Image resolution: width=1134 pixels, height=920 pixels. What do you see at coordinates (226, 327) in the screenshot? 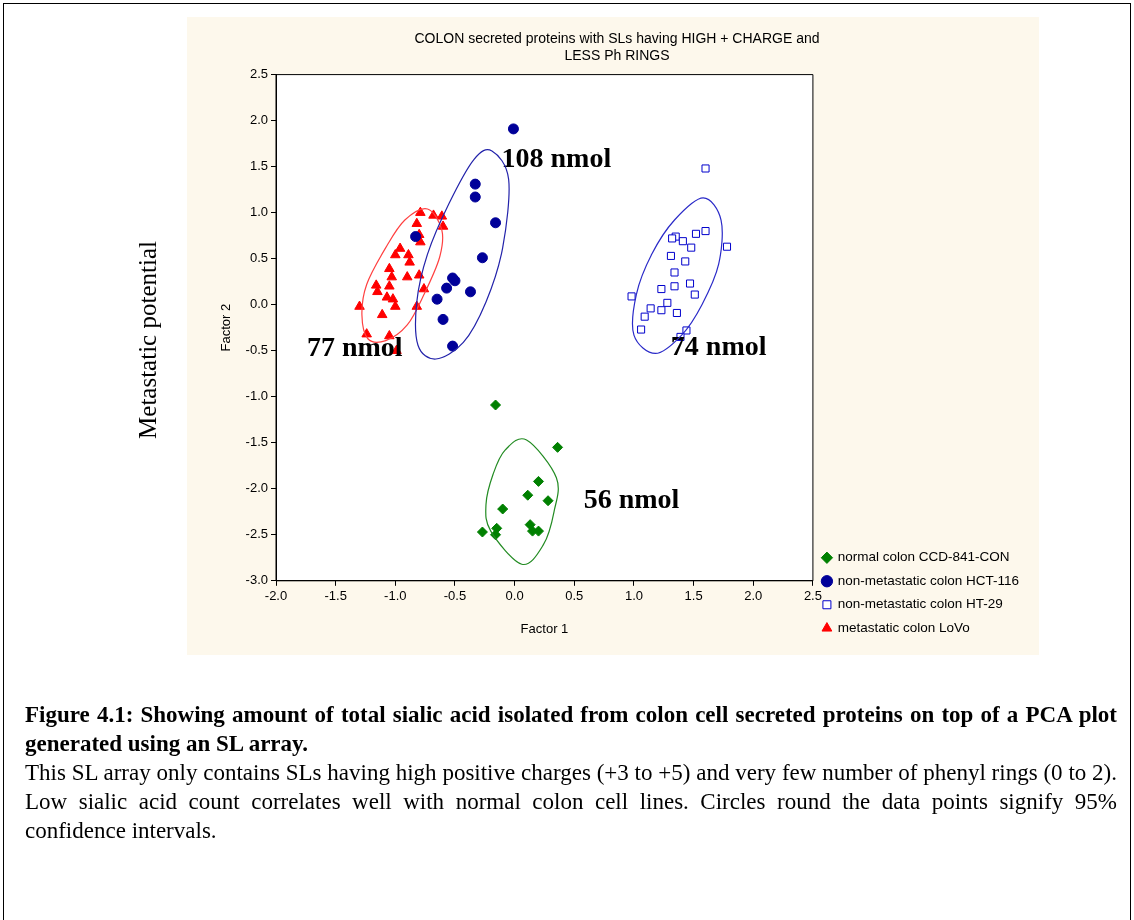
I see `y-axis-title: Factor 2` at bounding box center [226, 327].